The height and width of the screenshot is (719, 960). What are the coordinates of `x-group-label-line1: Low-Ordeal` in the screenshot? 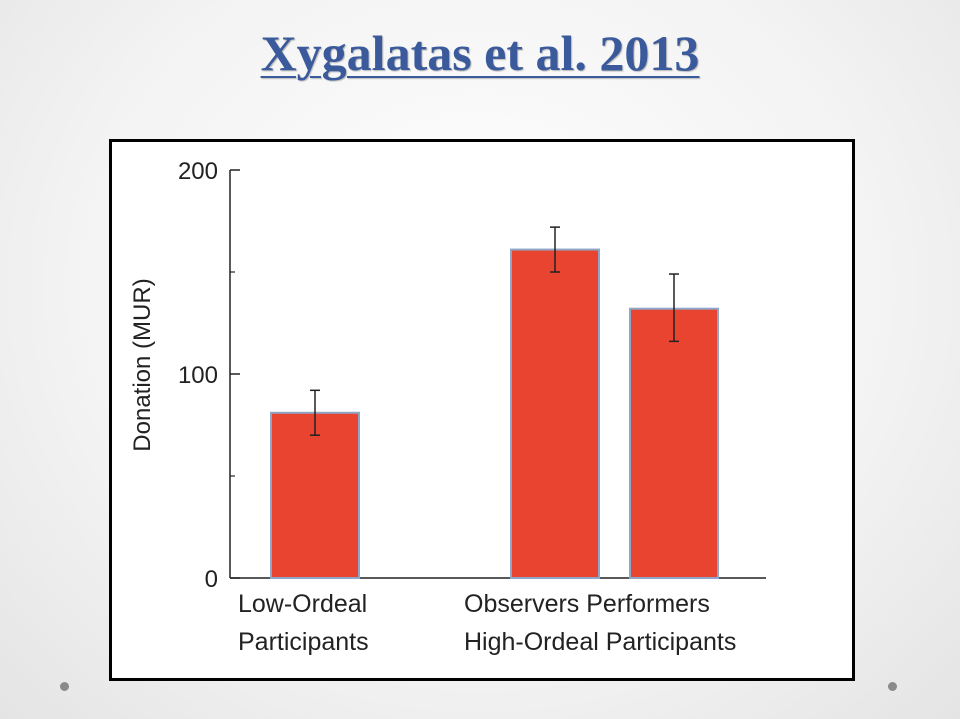 It's located at (302, 604).